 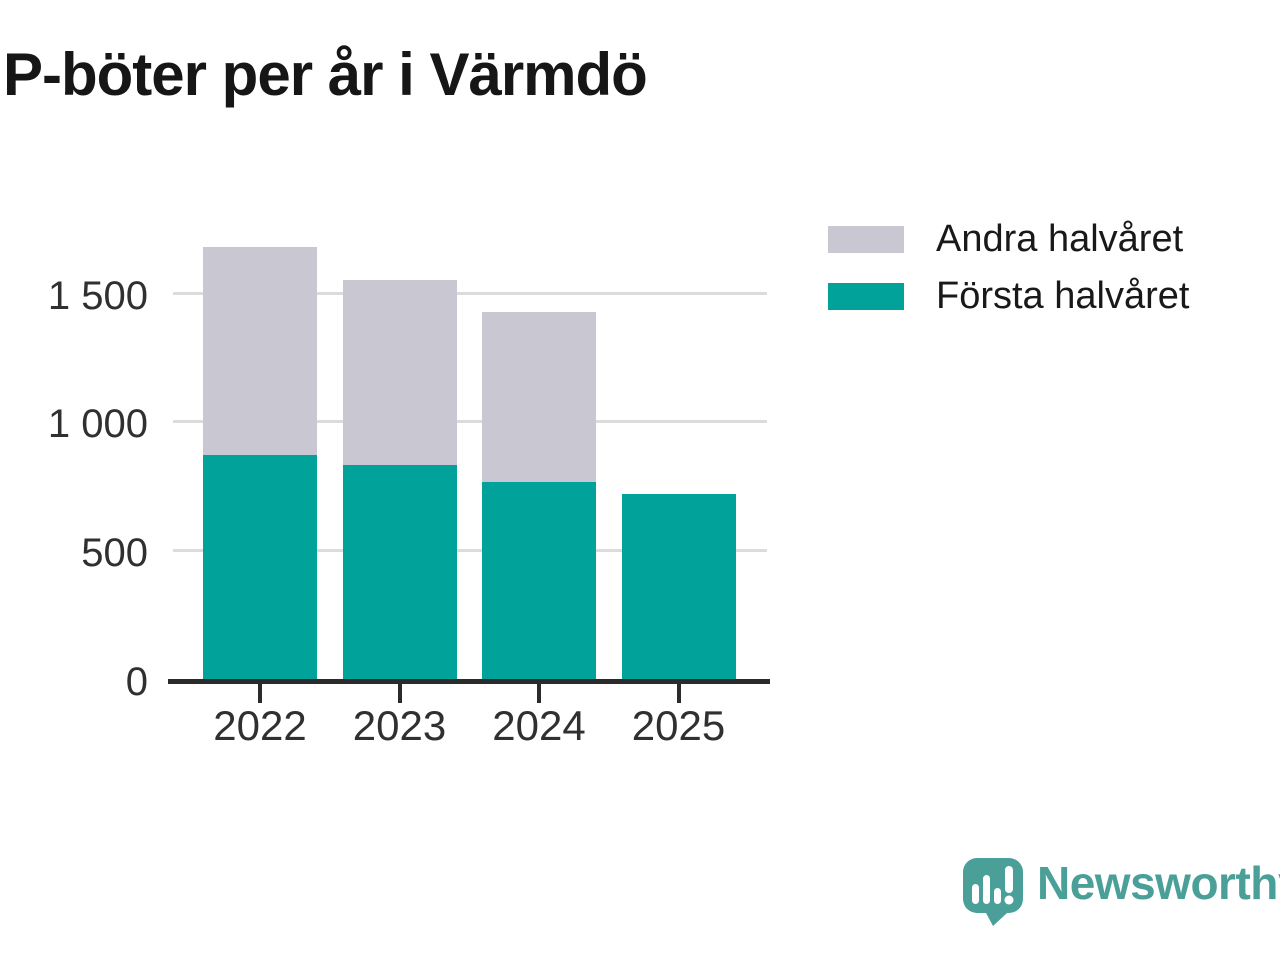 I want to click on legend-label: Första halvåret, so click(x=1063, y=295).